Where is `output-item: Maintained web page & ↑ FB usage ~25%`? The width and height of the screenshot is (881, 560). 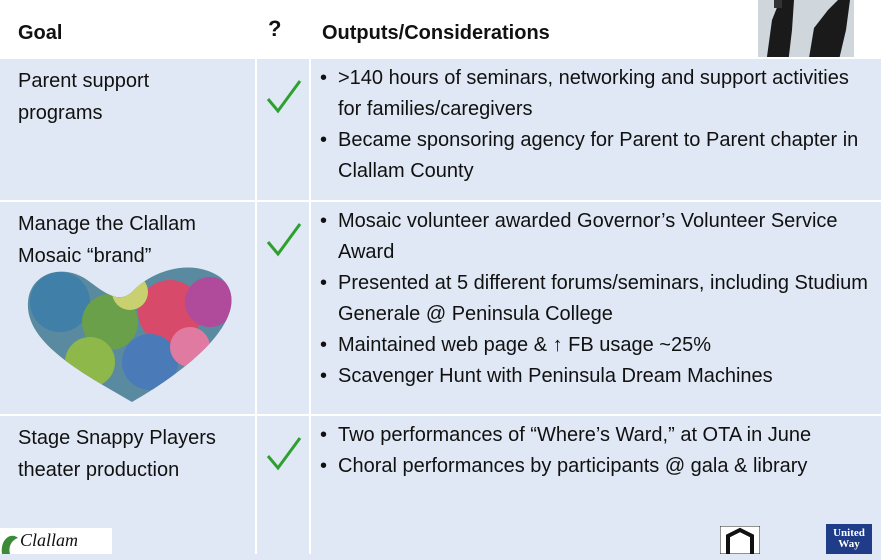 output-item: Maintained web page & ↑ FB usage ~25% is located at coordinates (594, 345).